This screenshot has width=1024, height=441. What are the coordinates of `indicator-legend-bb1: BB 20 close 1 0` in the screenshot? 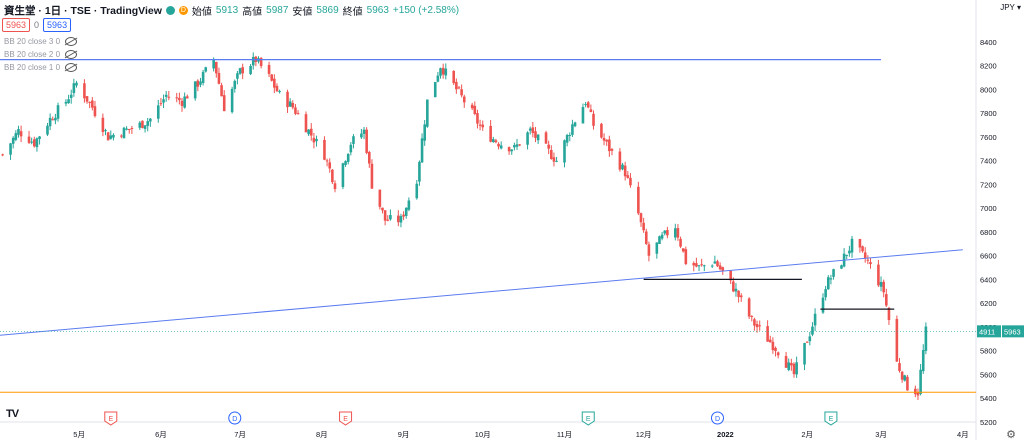 It's located at (41, 67).